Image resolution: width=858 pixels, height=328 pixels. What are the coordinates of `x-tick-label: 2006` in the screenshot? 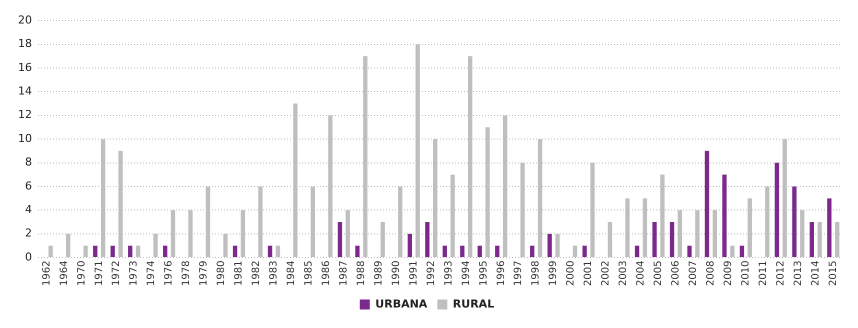 It's located at (676, 273).